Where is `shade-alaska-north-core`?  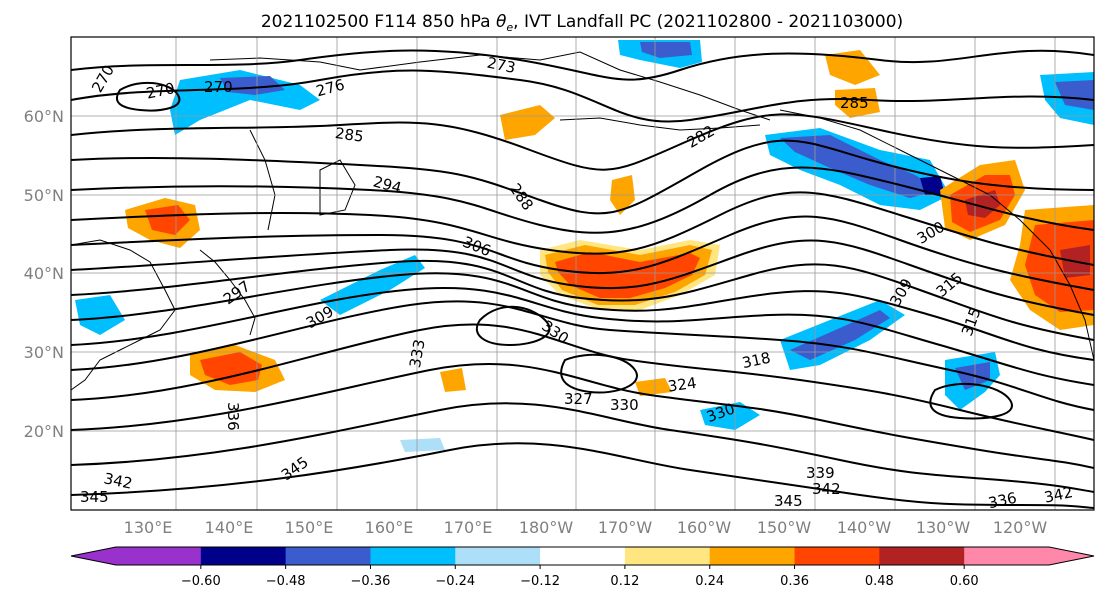 shade-alaska-north-core is located at coordinates (666, 50).